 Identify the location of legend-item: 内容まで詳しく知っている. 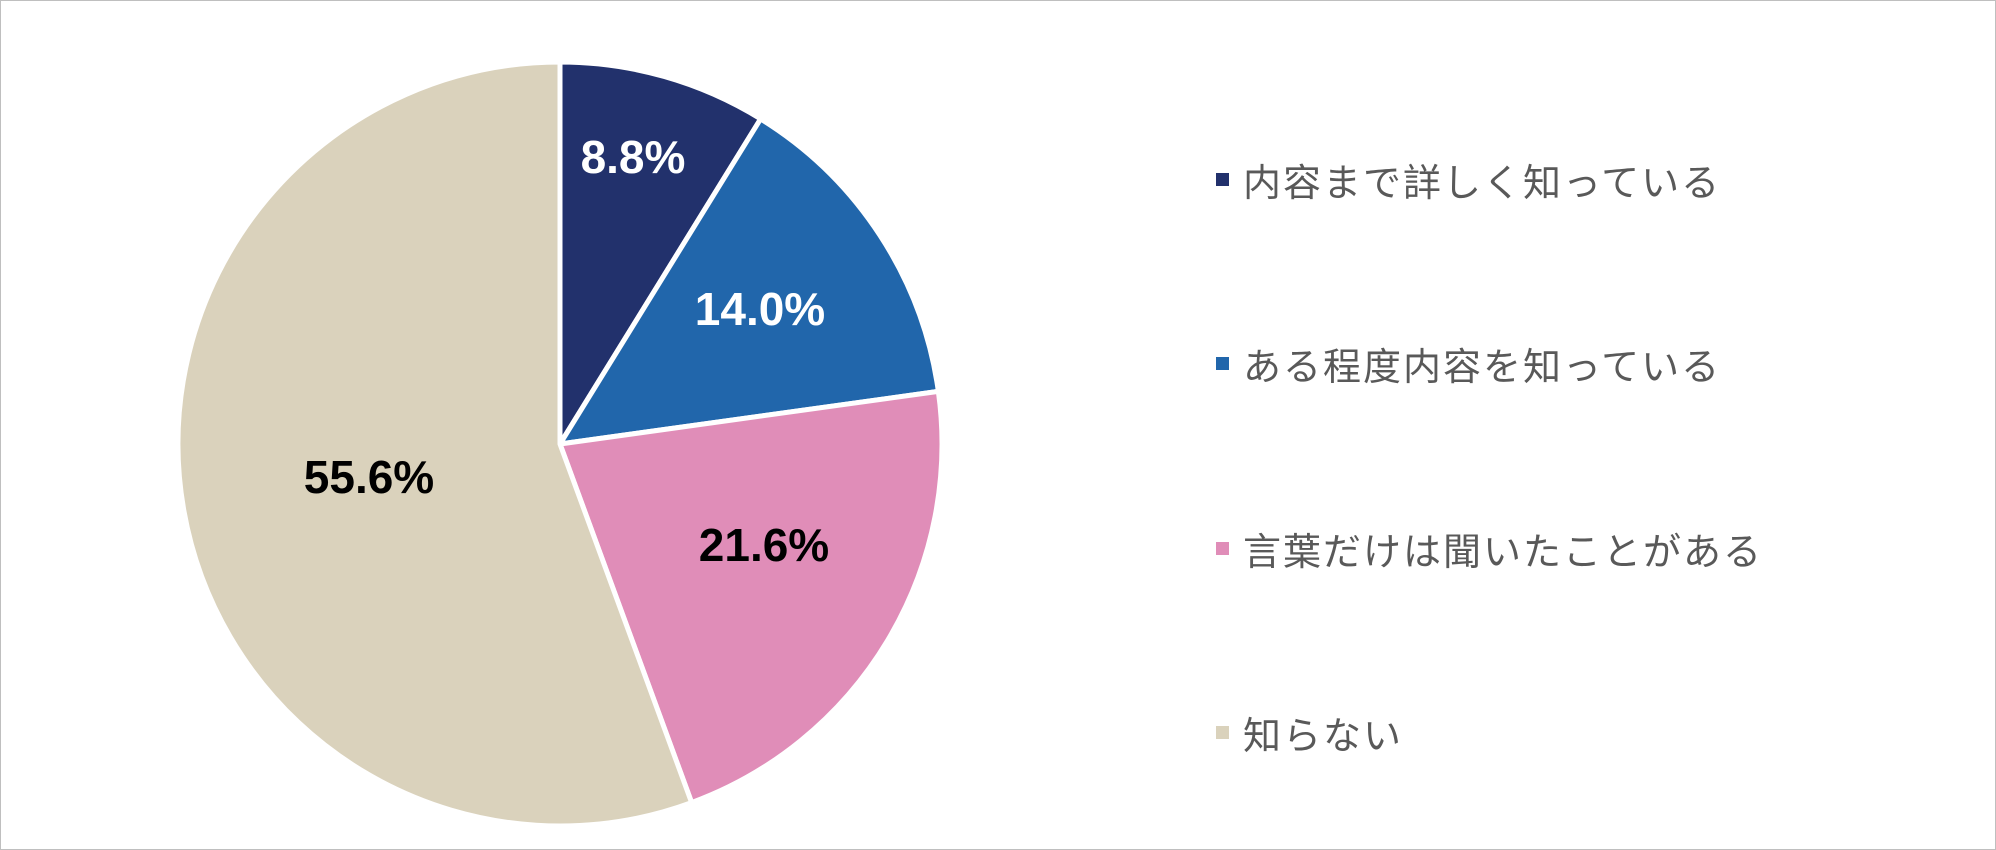
(1468, 179).